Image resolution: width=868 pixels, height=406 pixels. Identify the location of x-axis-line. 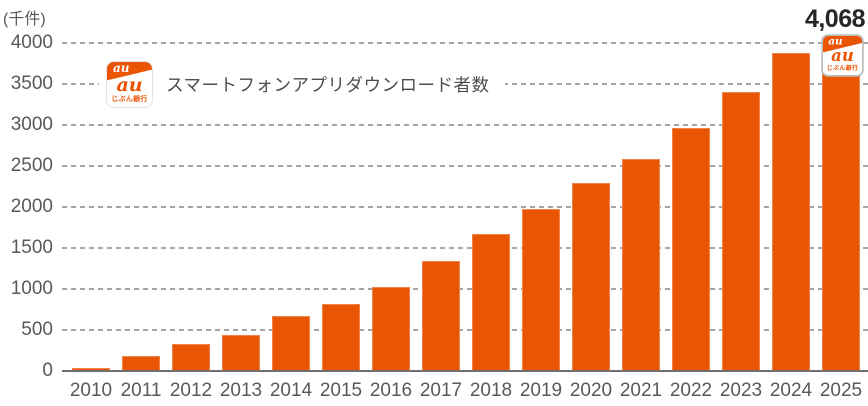
(465, 371).